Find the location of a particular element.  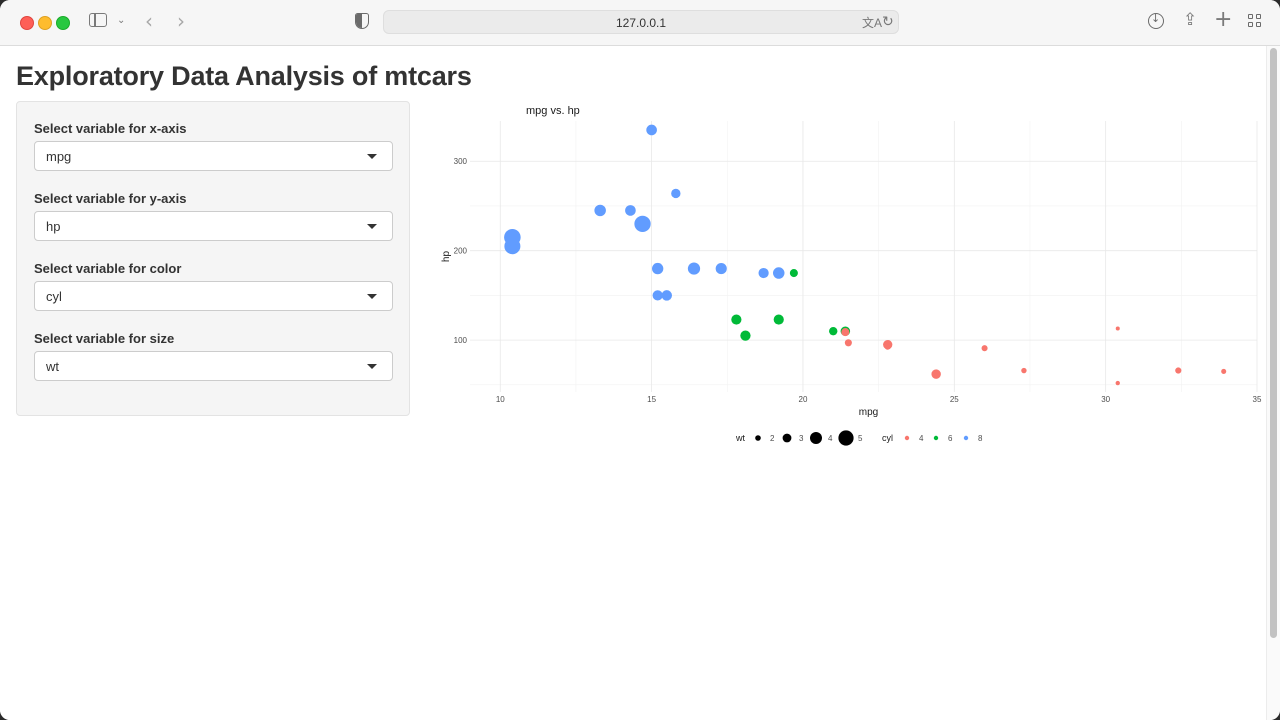

x-tick-label: 35 is located at coordinates (1257, 399).